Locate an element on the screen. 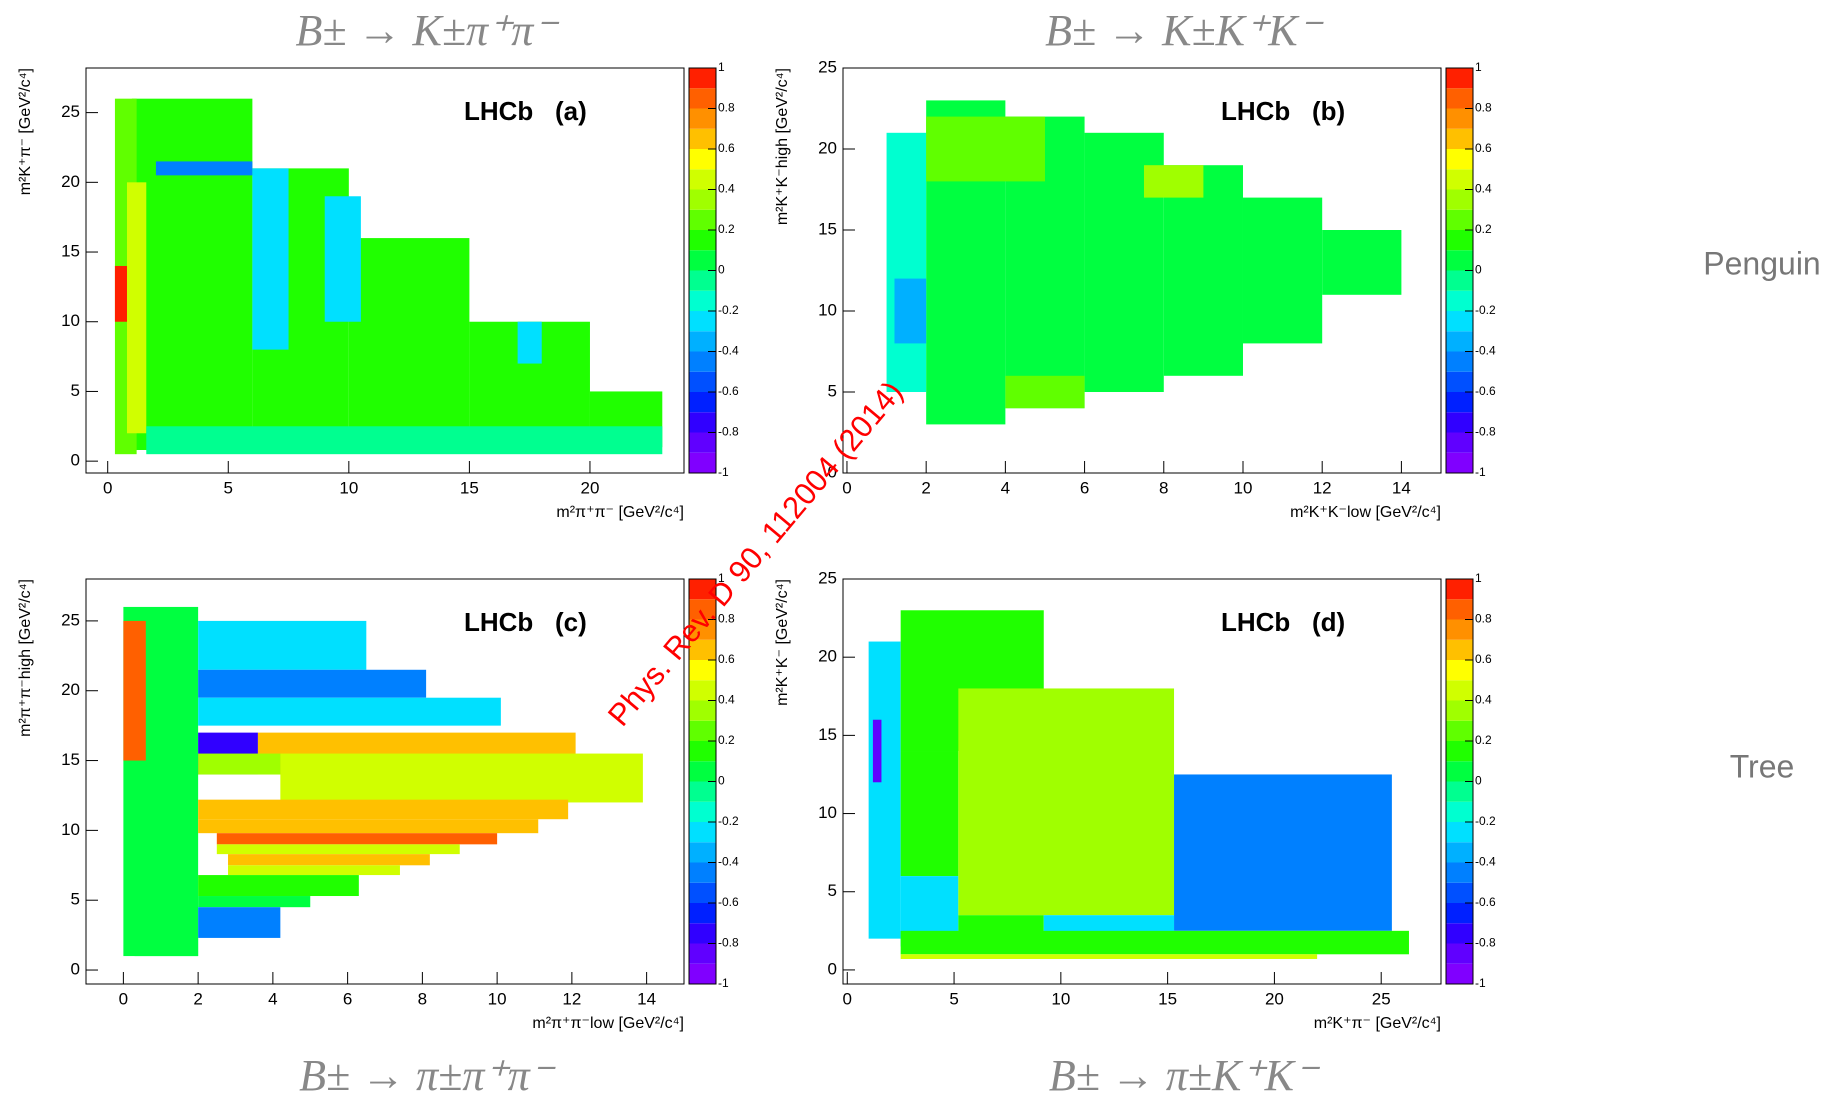 Image resolution: width=1845 pixels, height=1103 pixels. x-tick-label: 8 is located at coordinates (422, 998).